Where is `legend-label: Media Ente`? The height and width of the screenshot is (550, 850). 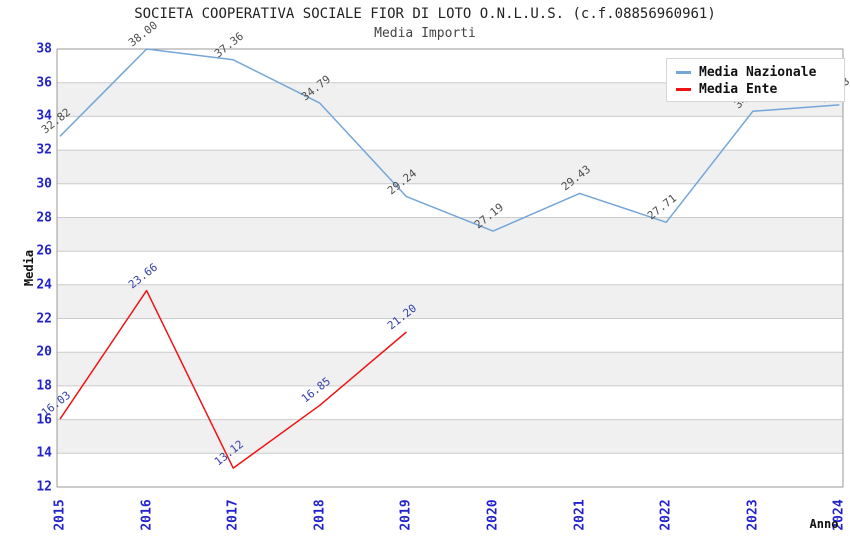 legend-label: Media Ente is located at coordinates (738, 89).